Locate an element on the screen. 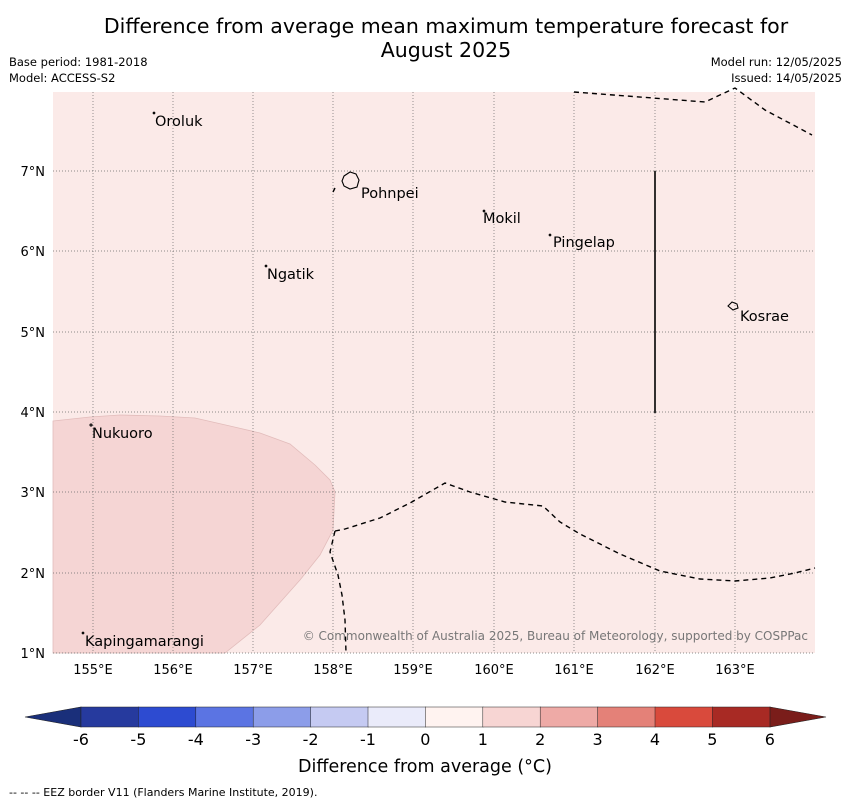 Image resolution: width=850 pixels, height=804 pixels. issued-date: Issued: 14/05/2025 is located at coordinates (786, 78).